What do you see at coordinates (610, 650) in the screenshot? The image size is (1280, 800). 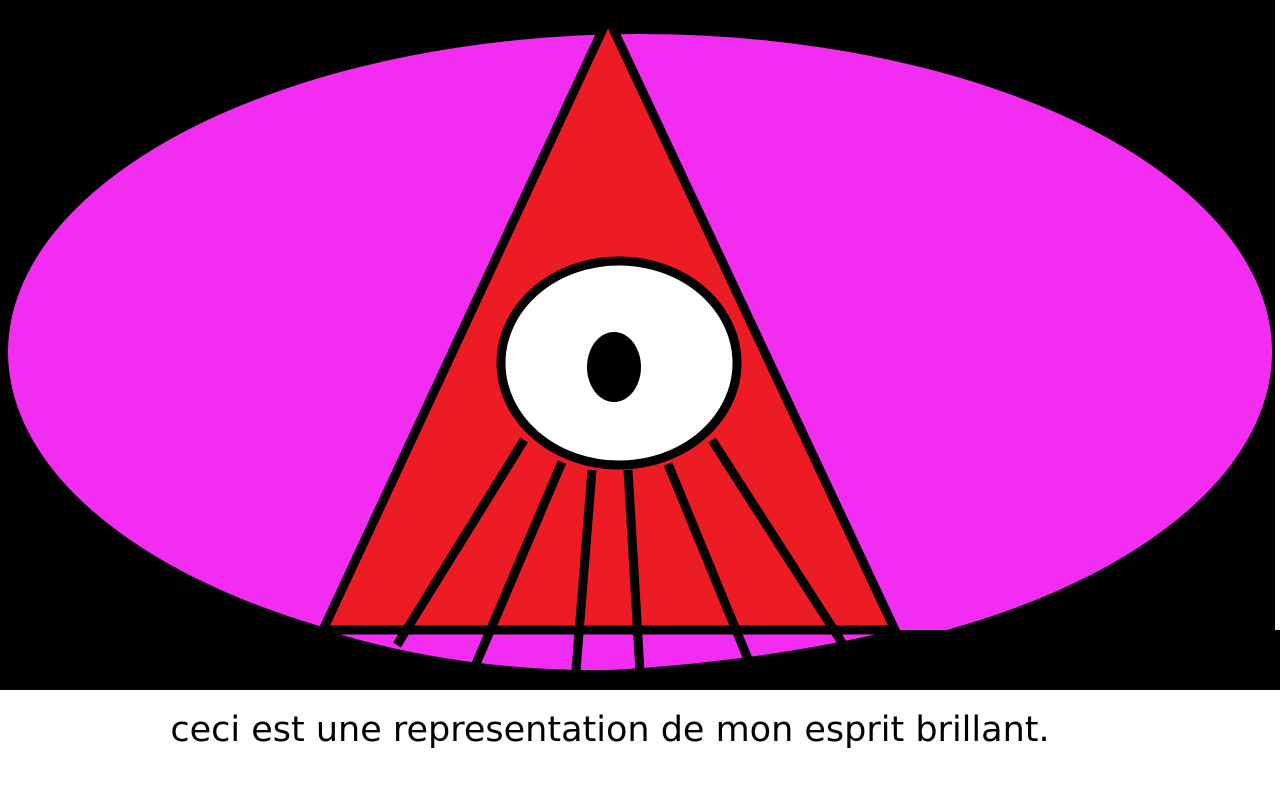 I see `ellipse-bottom-arc` at bounding box center [610, 650].